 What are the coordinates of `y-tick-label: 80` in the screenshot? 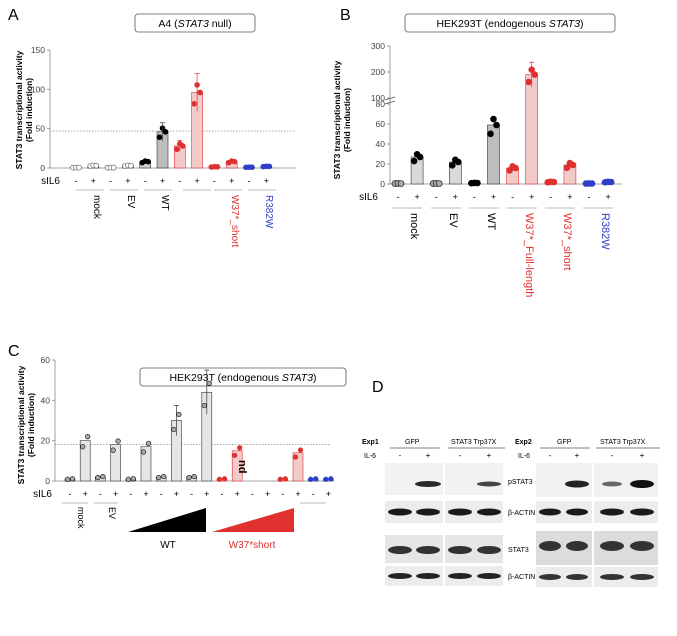 It's located at (381, 104).